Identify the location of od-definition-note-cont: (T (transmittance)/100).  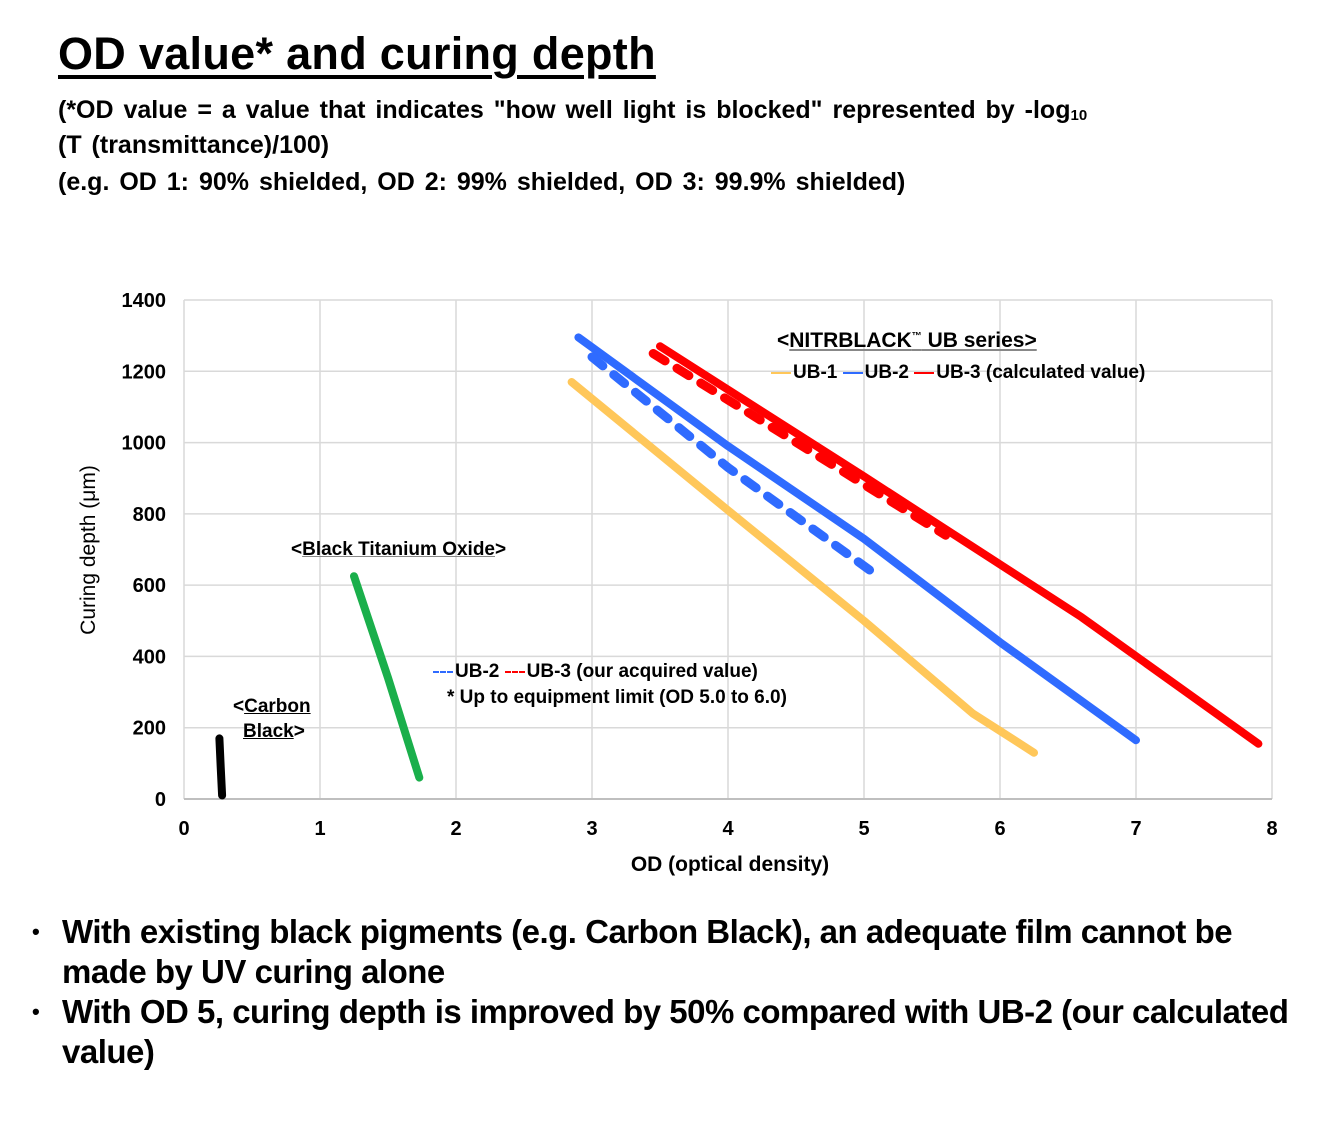
(194, 145).